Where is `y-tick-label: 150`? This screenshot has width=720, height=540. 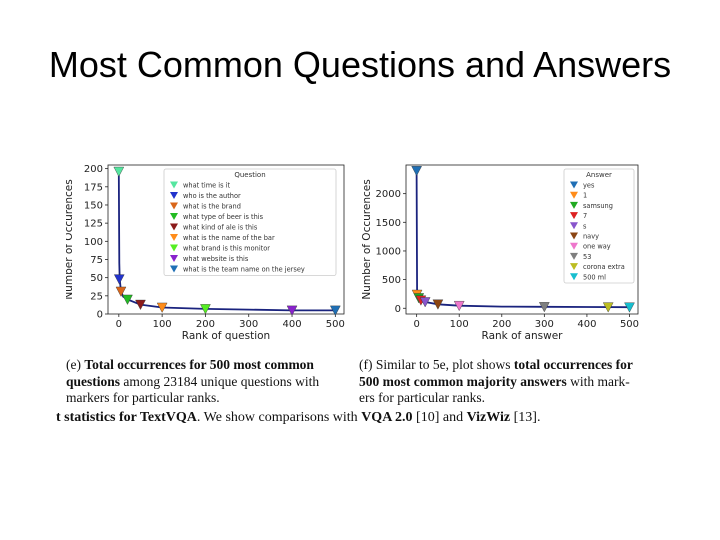 y-tick-label: 150 is located at coordinates (93, 205).